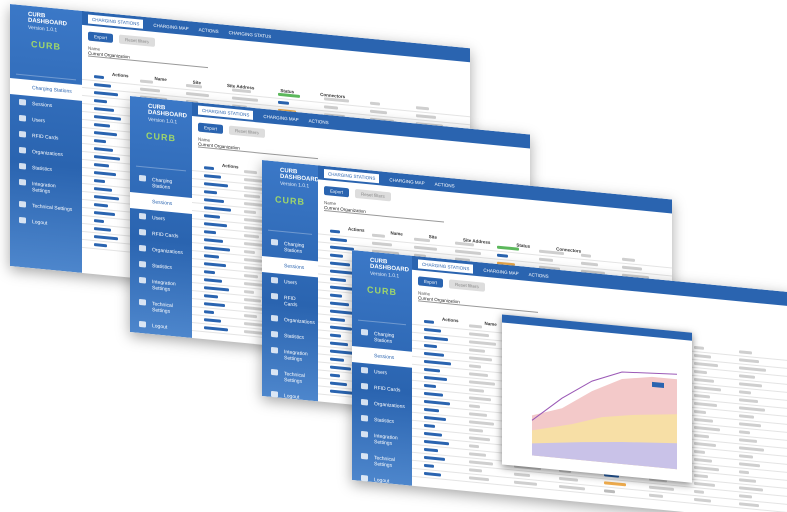  What do you see at coordinates (658, 385) in the screenshot?
I see `button` at bounding box center [658, 385].